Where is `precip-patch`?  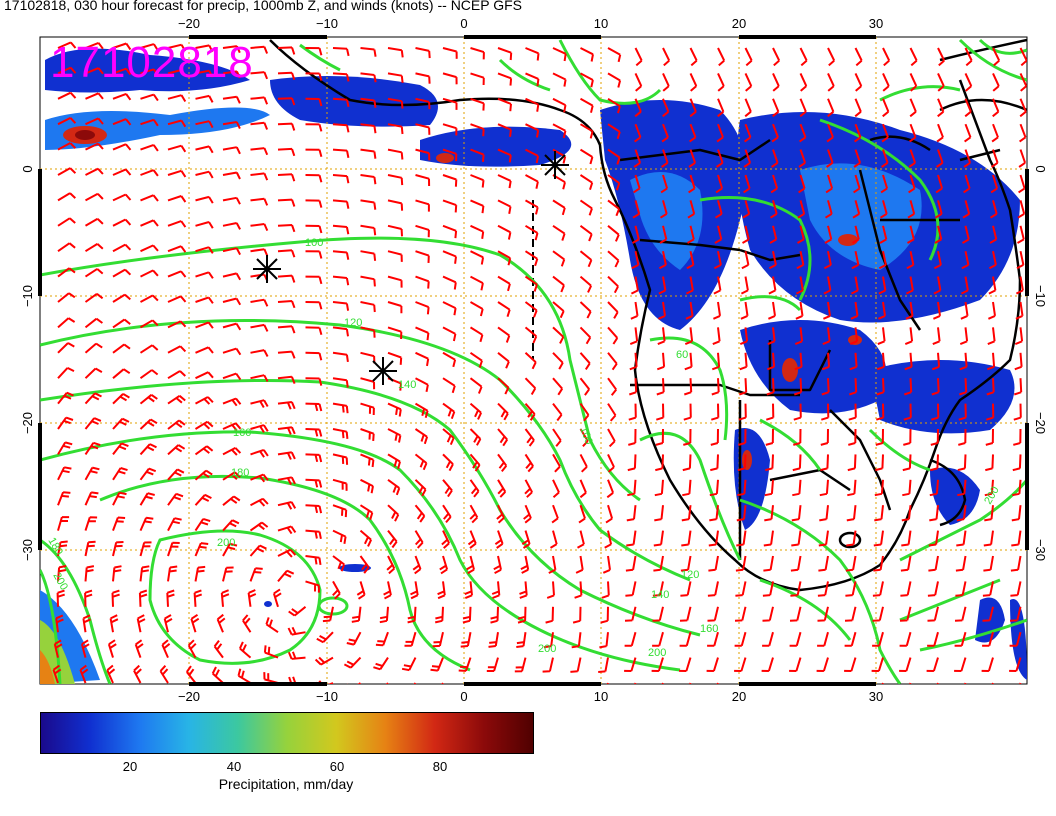
precip-patch is located at coordinates (955, 496).